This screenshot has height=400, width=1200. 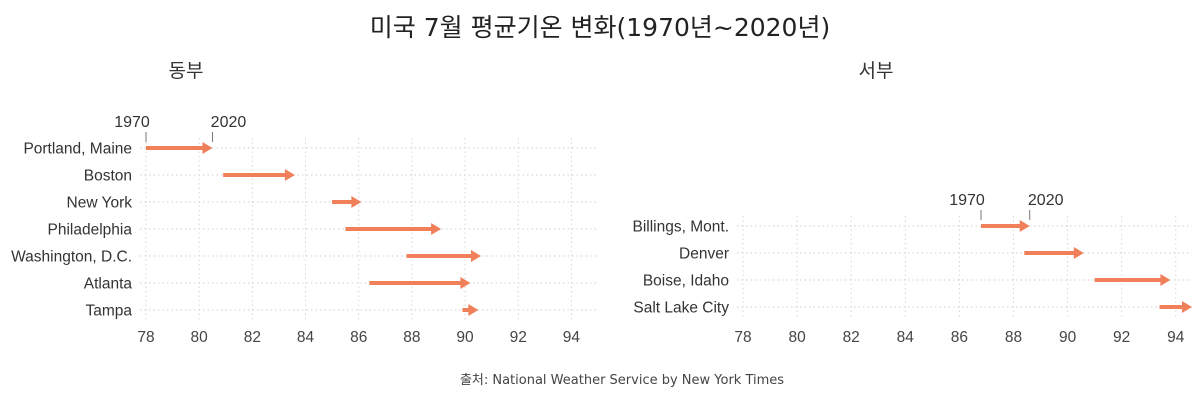 What do you see at coordinates (600, 27) in the screenshot?
I see `chart-title: 미국 7월 평균기온 변화(1970년~2020년)` at bounding box center [600, 27].